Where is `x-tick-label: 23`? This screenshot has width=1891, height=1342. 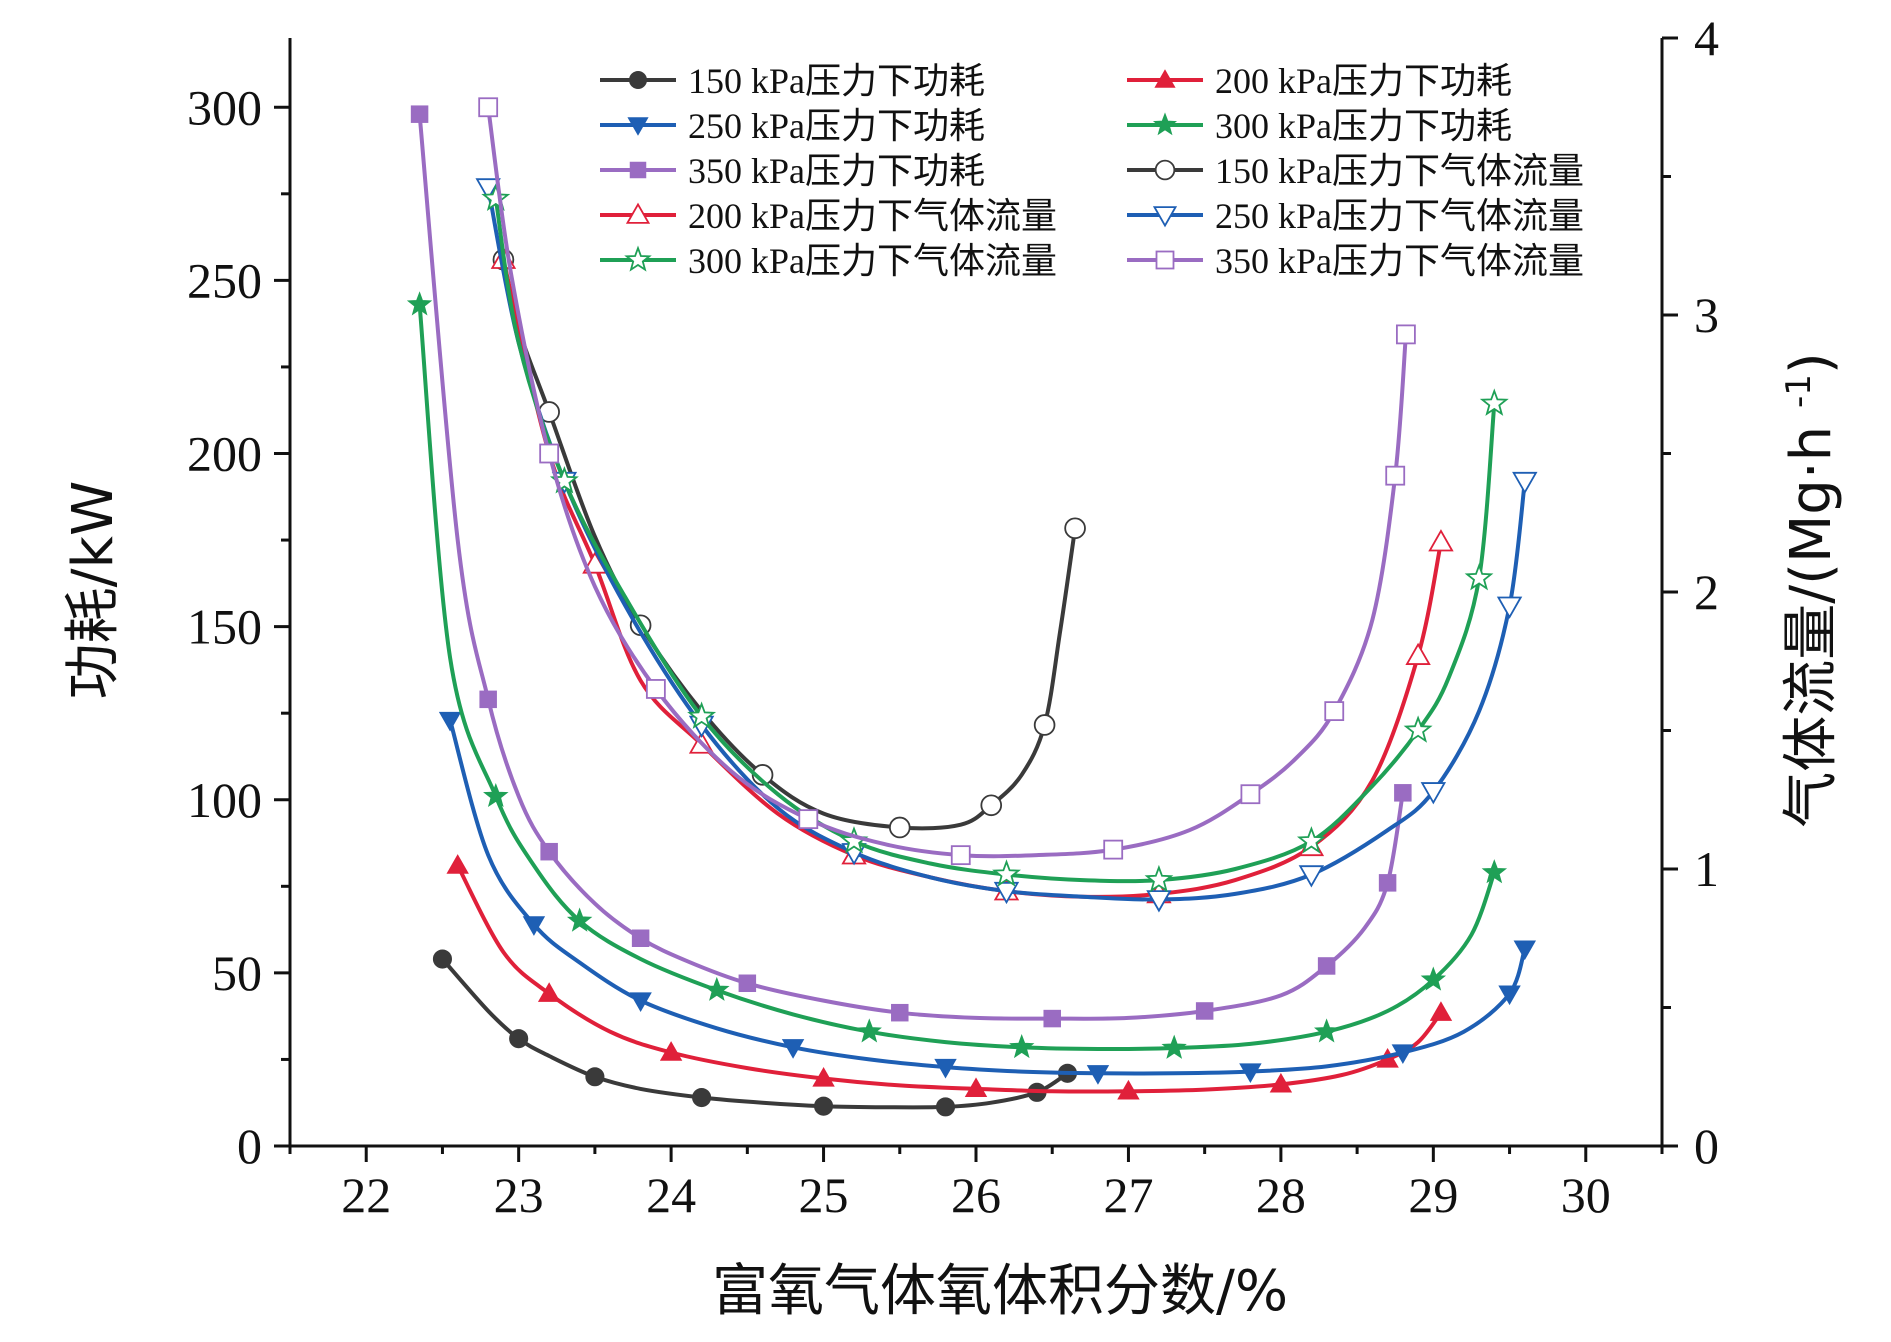
x-tick-label: 23 is located at coordinates (519, 1195).